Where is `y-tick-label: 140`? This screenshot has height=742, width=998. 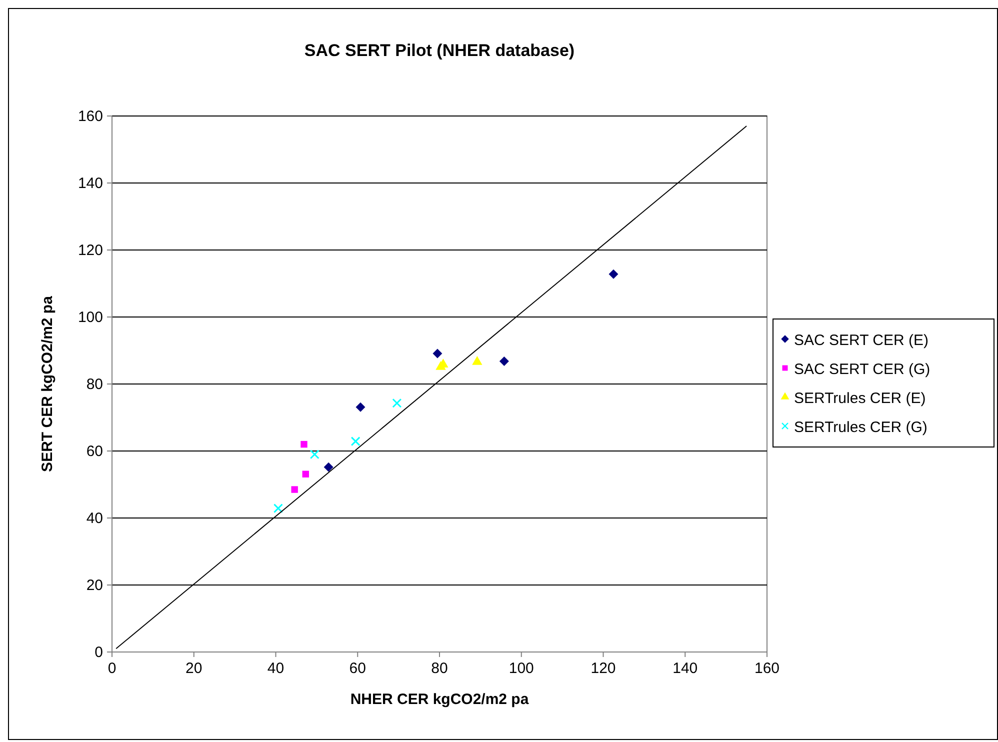
y-tick-label: 140 is located at coordinates (90, 183).